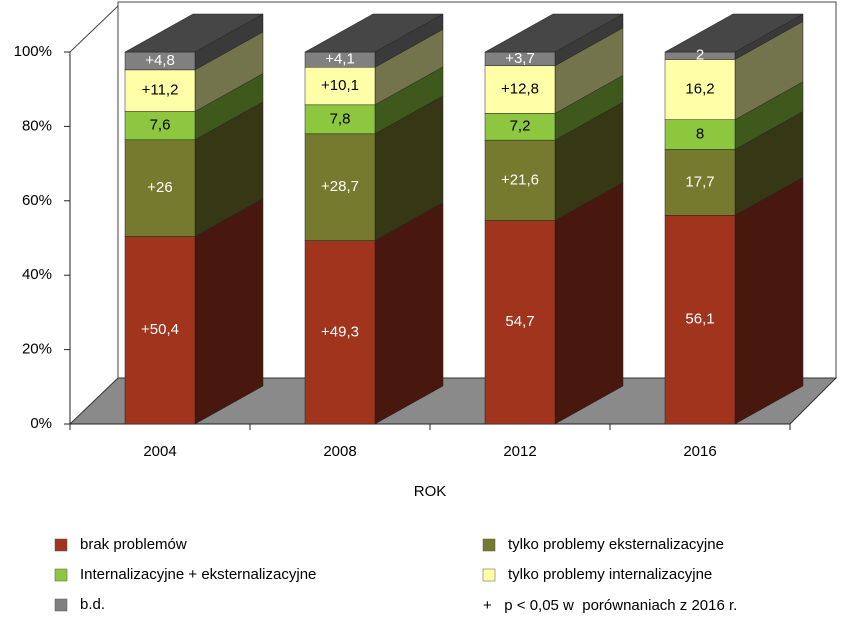 This screenshot has width=841, height=619. I want to click on value-label: +28,7, so click(340, 186).